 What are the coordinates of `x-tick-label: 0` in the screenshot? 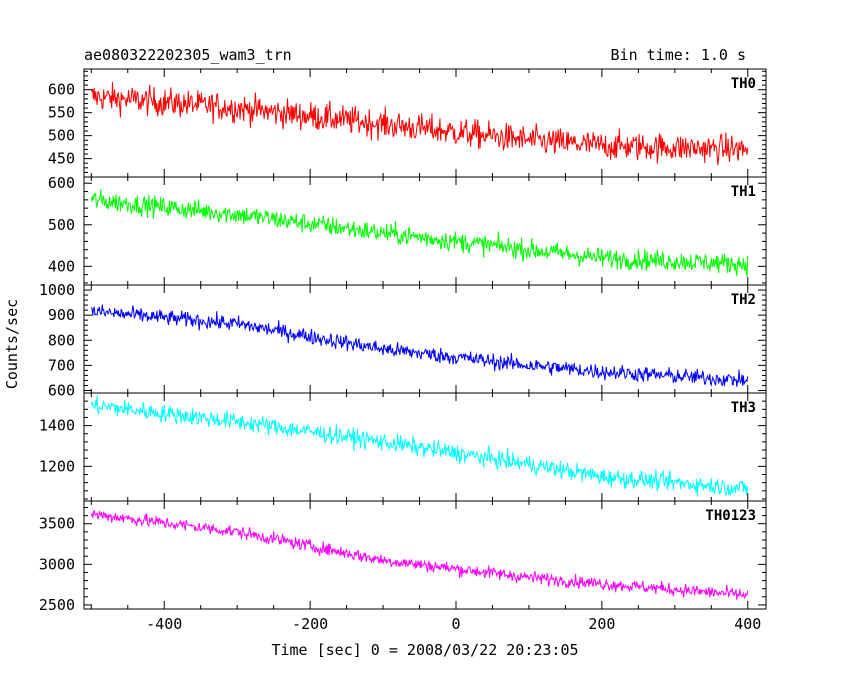 It's located at (455, 624).